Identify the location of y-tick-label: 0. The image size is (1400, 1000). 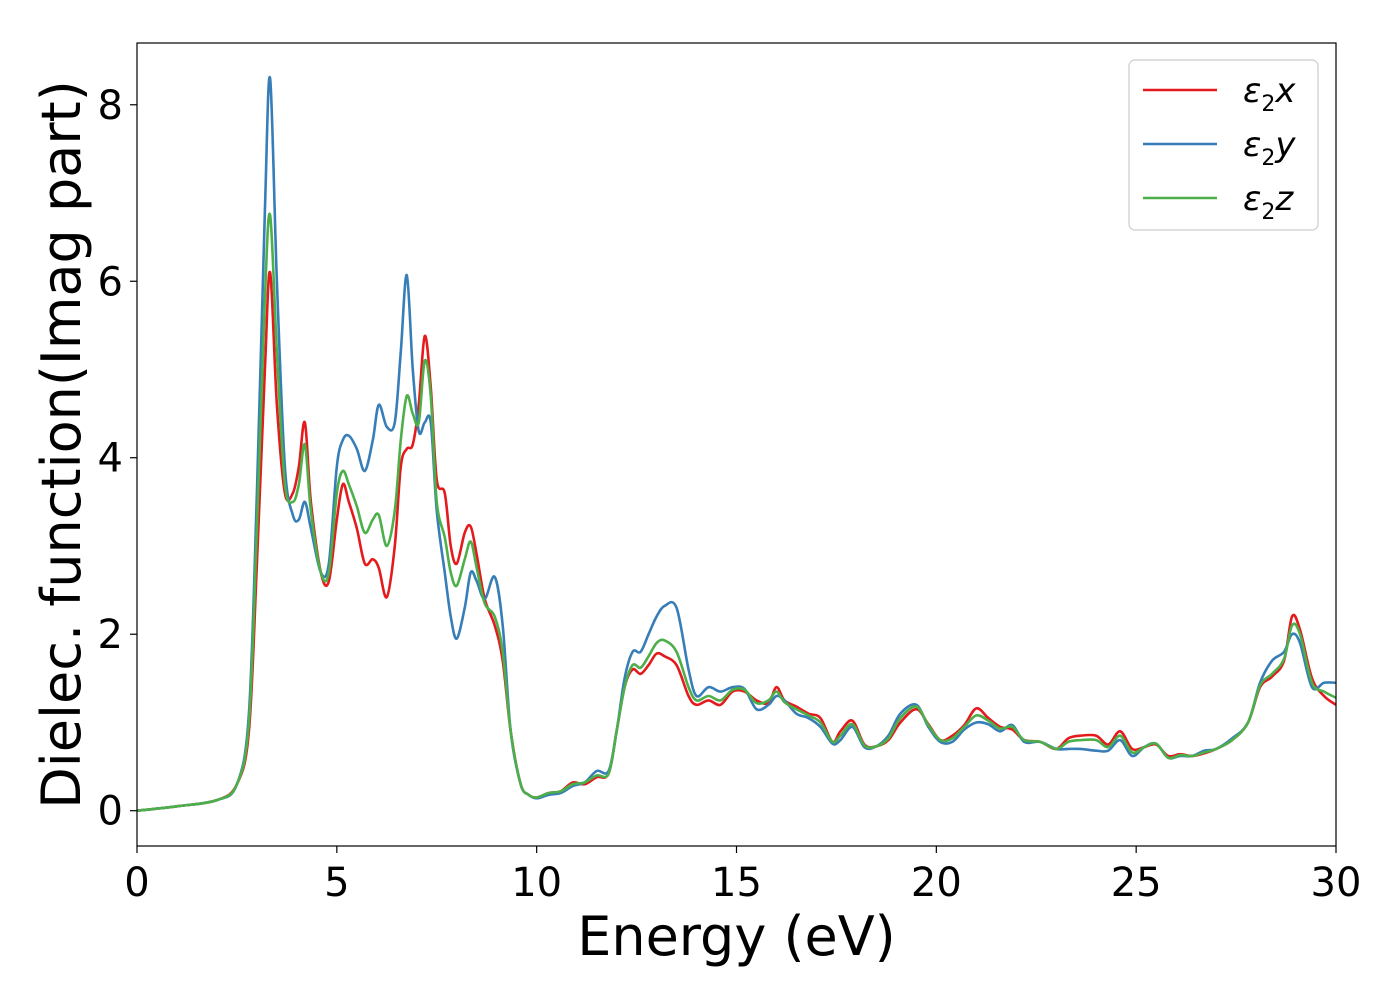
(110, 812).